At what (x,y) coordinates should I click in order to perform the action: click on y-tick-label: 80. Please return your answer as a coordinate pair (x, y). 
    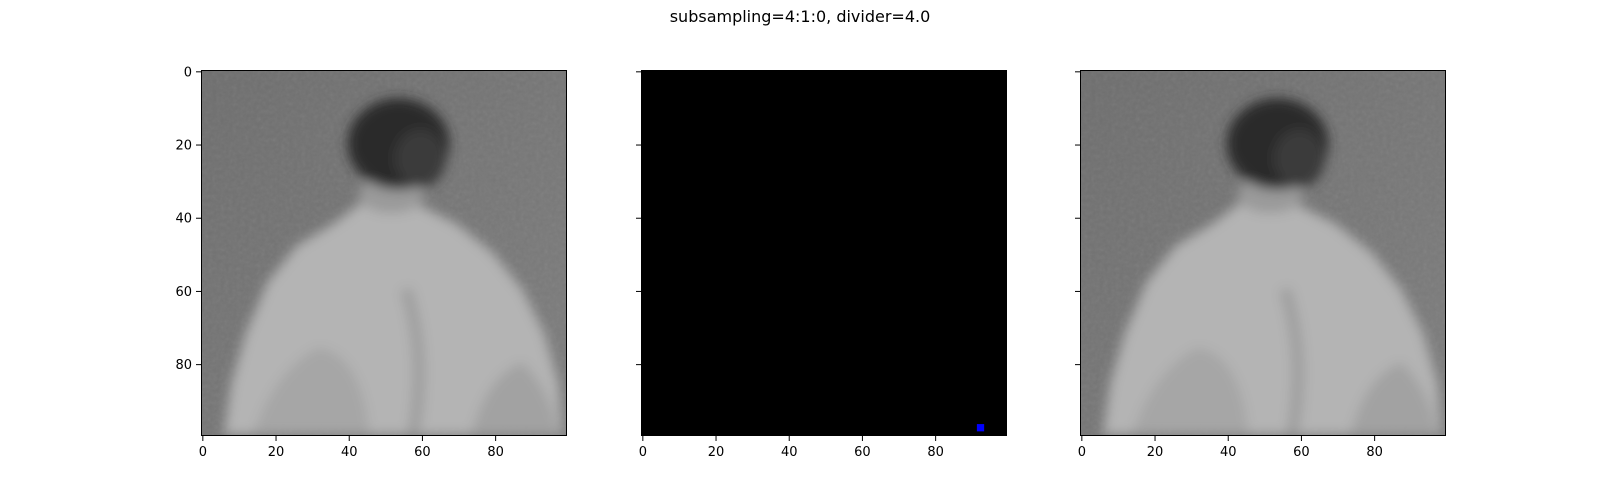
    Looking at the image, I should click on (183, 365).